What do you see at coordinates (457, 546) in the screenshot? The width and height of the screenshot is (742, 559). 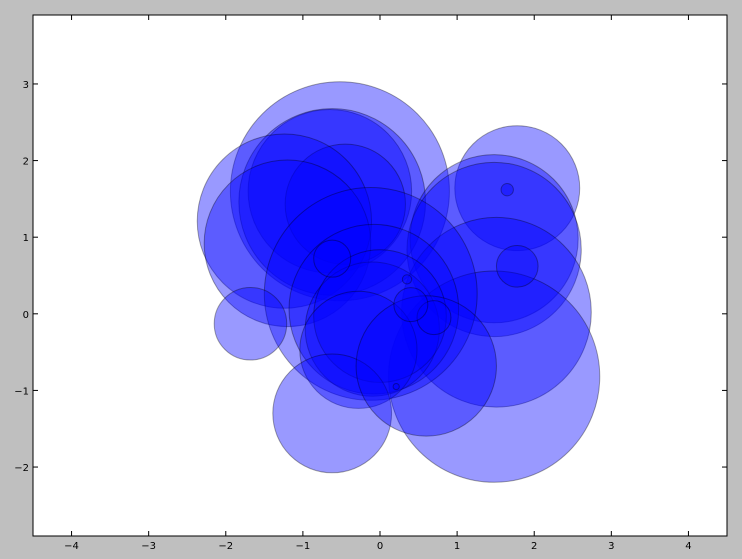 I see `x-tick-label: 1` at bounding box center [457, 546].